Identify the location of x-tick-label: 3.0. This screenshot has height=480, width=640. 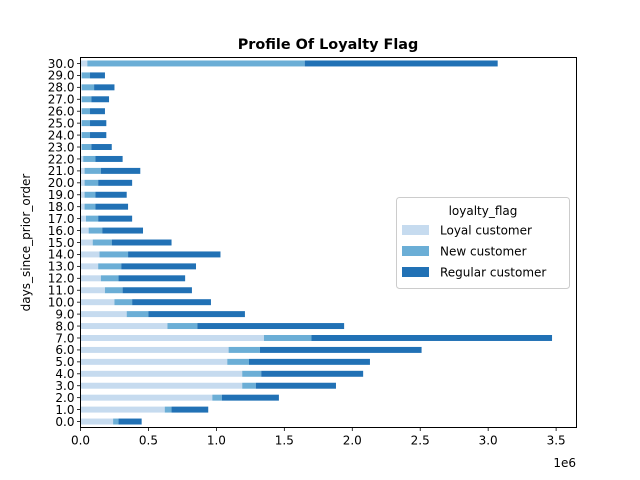
(488, 441).